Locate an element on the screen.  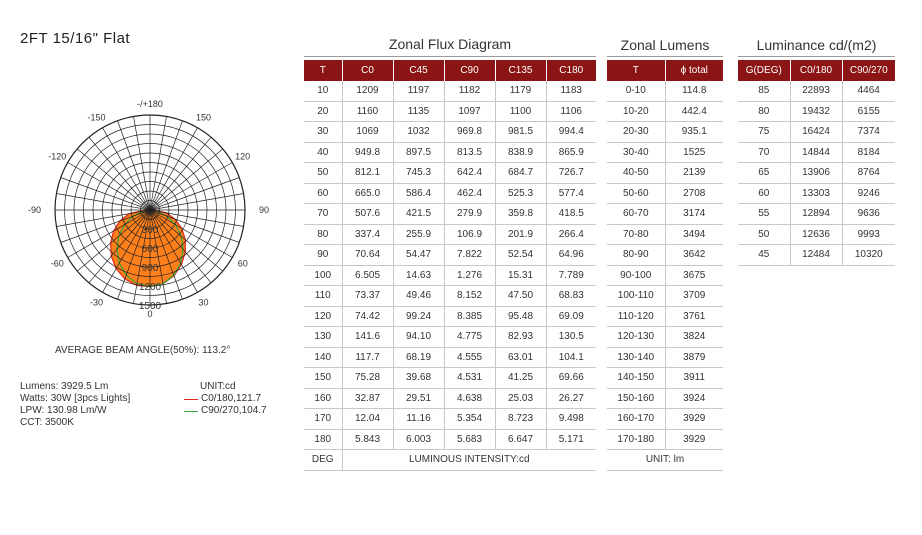
zonal-lumens-row: 10-20 442.4 is located at coordinates (665, 111).